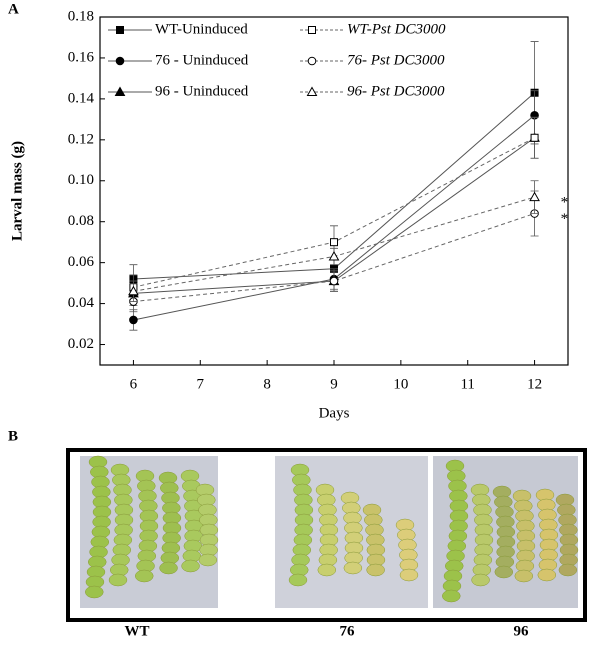 This screenshot has height=647, width=600. What do you see at coordinates (81, 303) in the screenshot?
I see `y-tick-label: 0.04` at bounding box center [81, 303].